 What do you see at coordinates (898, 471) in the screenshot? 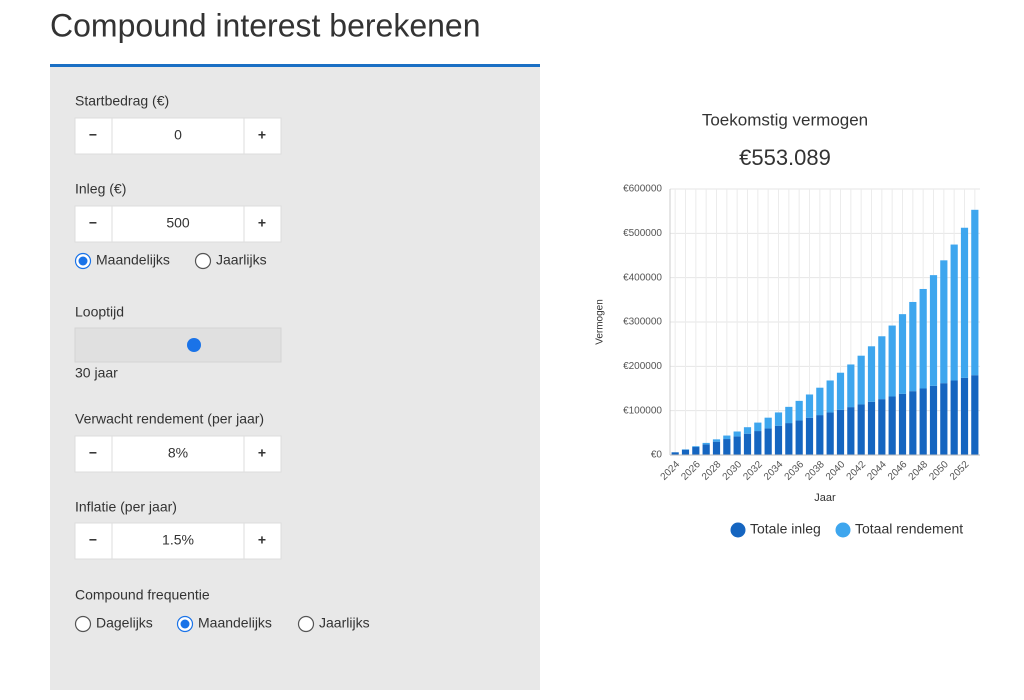
I see `x-tick-label: 2046` at bounding box center [898, 471].